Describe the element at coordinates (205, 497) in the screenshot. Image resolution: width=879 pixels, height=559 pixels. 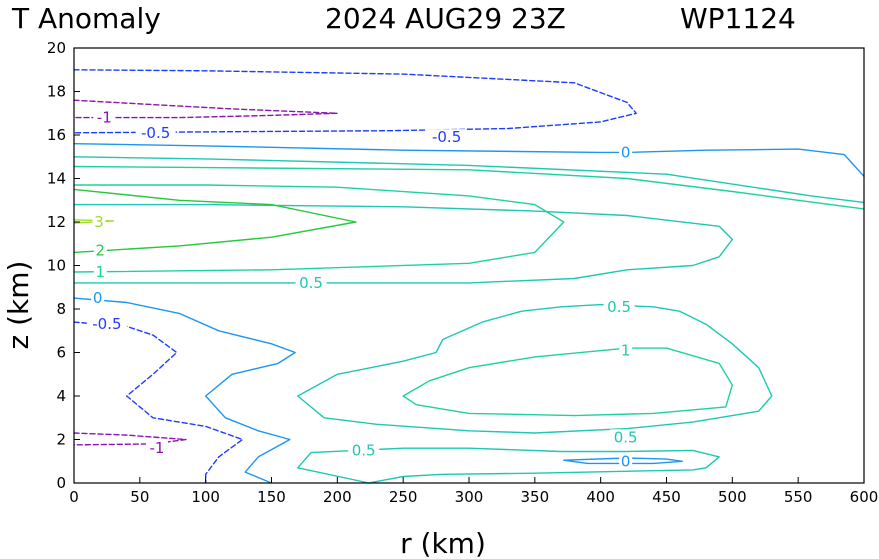
I see `x-tick-label: 100` at that location.